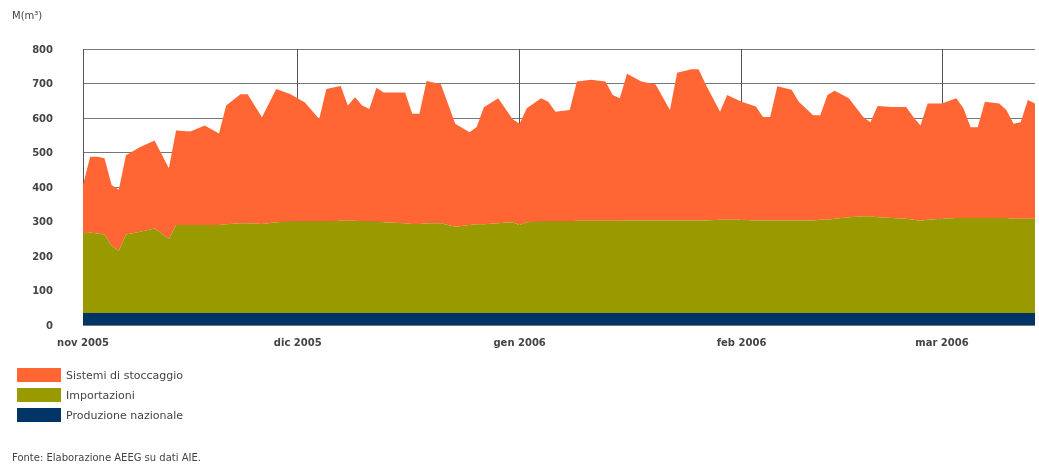  What do you see at coordinates (519, 342) in the screenshot?
I see `x-tick-label: gen 2006` at bounding box center [519, 342].